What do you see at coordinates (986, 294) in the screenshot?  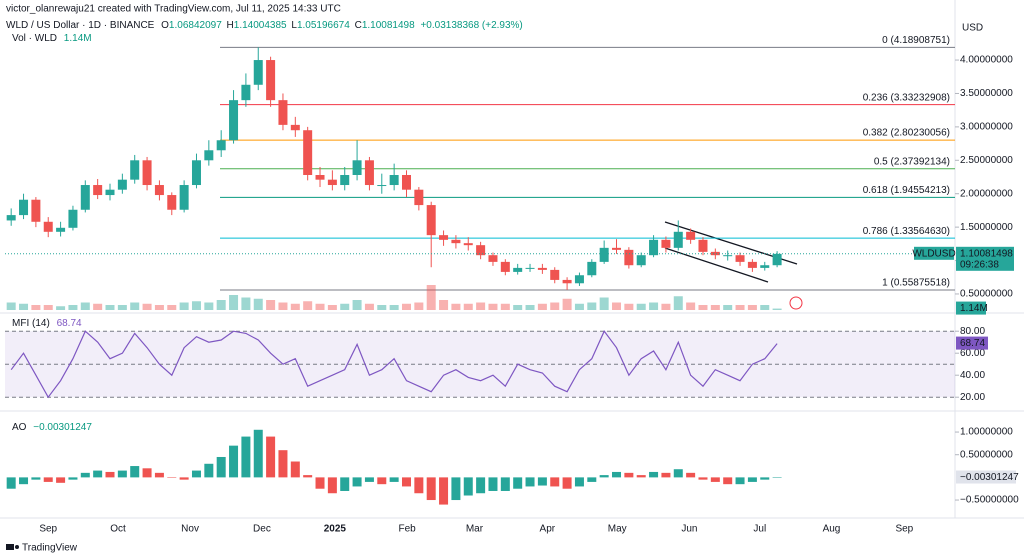 I see `y-tick-label: 0.50000000` at bounding box center [986, 294].